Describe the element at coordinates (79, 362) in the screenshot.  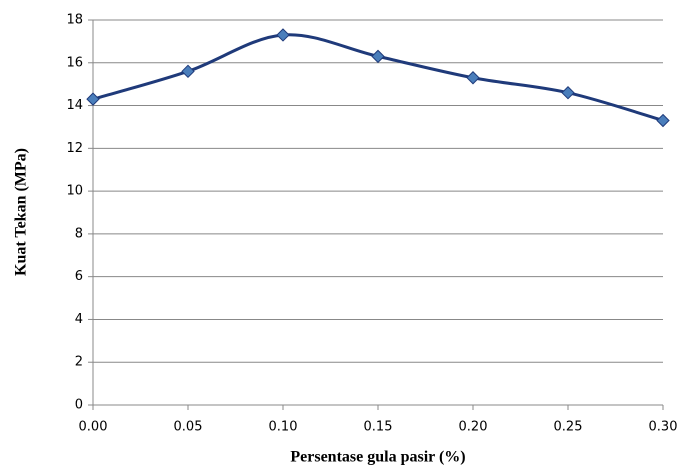
I see `y-tick-label: 2` at that location.